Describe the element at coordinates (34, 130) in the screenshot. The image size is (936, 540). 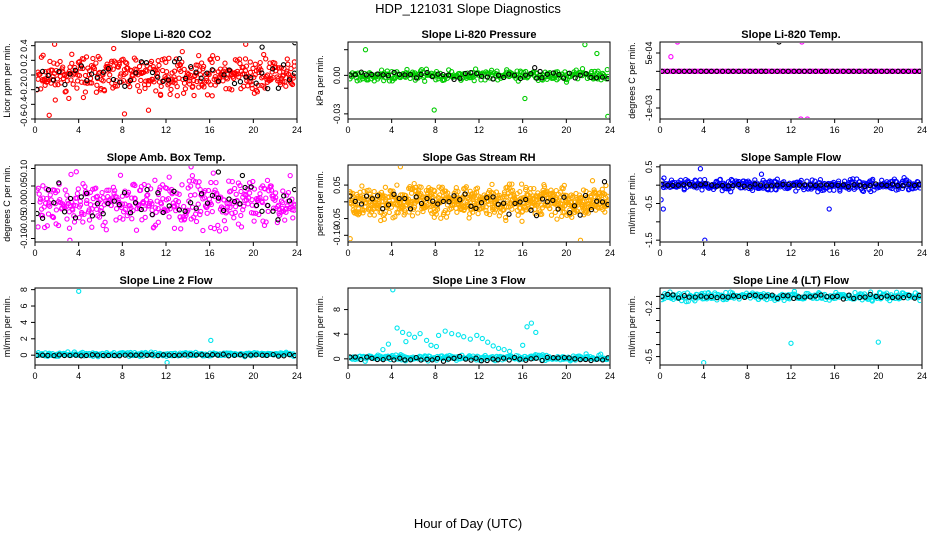
I see `x-tick-label: 0` at that location.